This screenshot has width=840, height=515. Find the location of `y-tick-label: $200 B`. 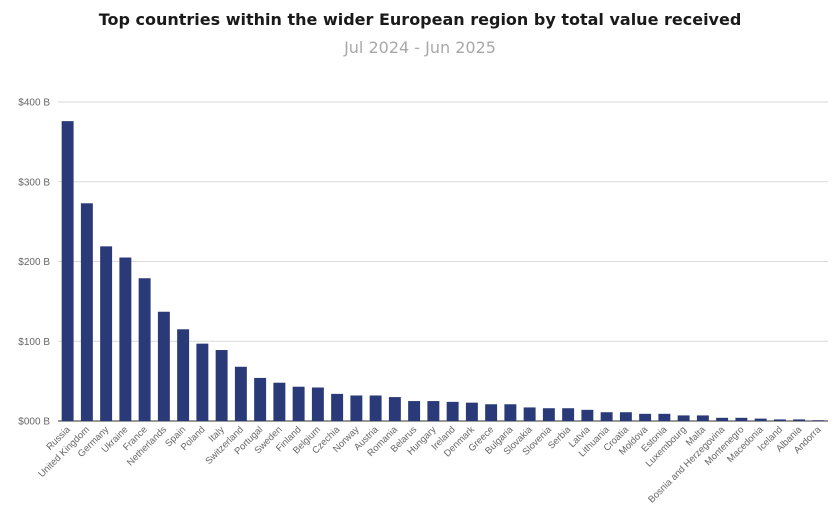

y-tick-label: $200 B is located at coordinates (34, 262).